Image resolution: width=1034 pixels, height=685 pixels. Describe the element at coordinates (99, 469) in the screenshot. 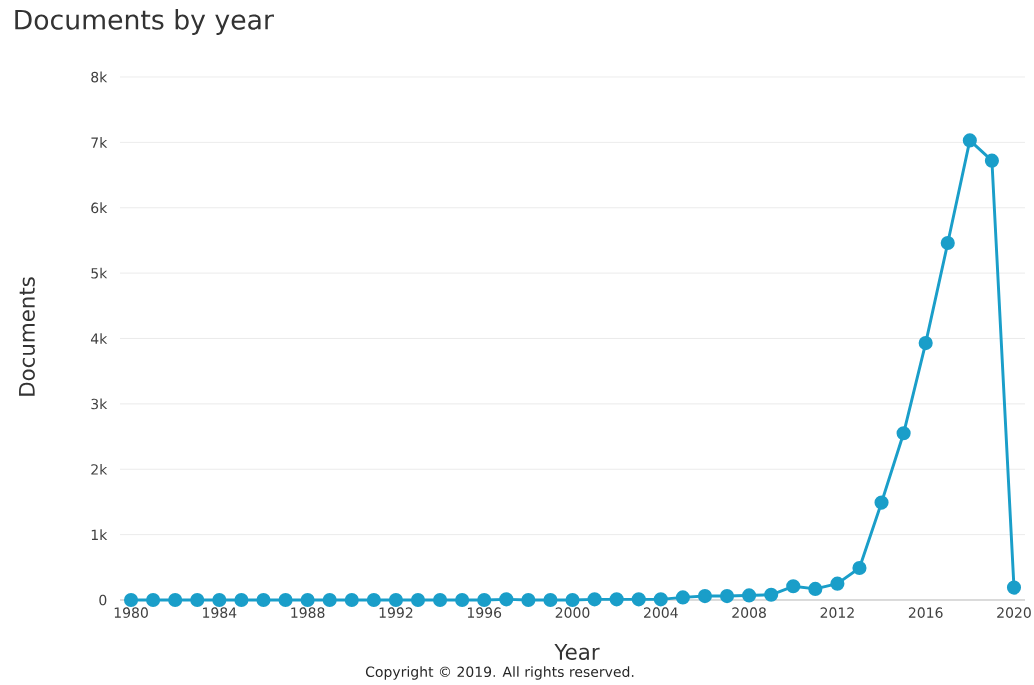

I see `y-tick-label: 2k` at that location.